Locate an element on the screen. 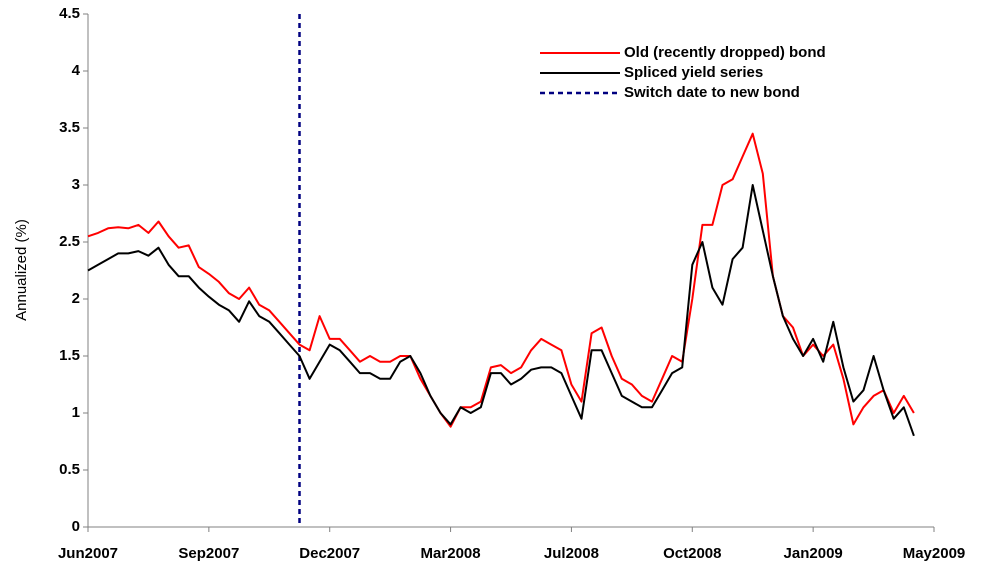 Image resolution: width=985 pixels, height=575 pixels. y-tick-label: 4.5 is located at coordinates (69, 13).